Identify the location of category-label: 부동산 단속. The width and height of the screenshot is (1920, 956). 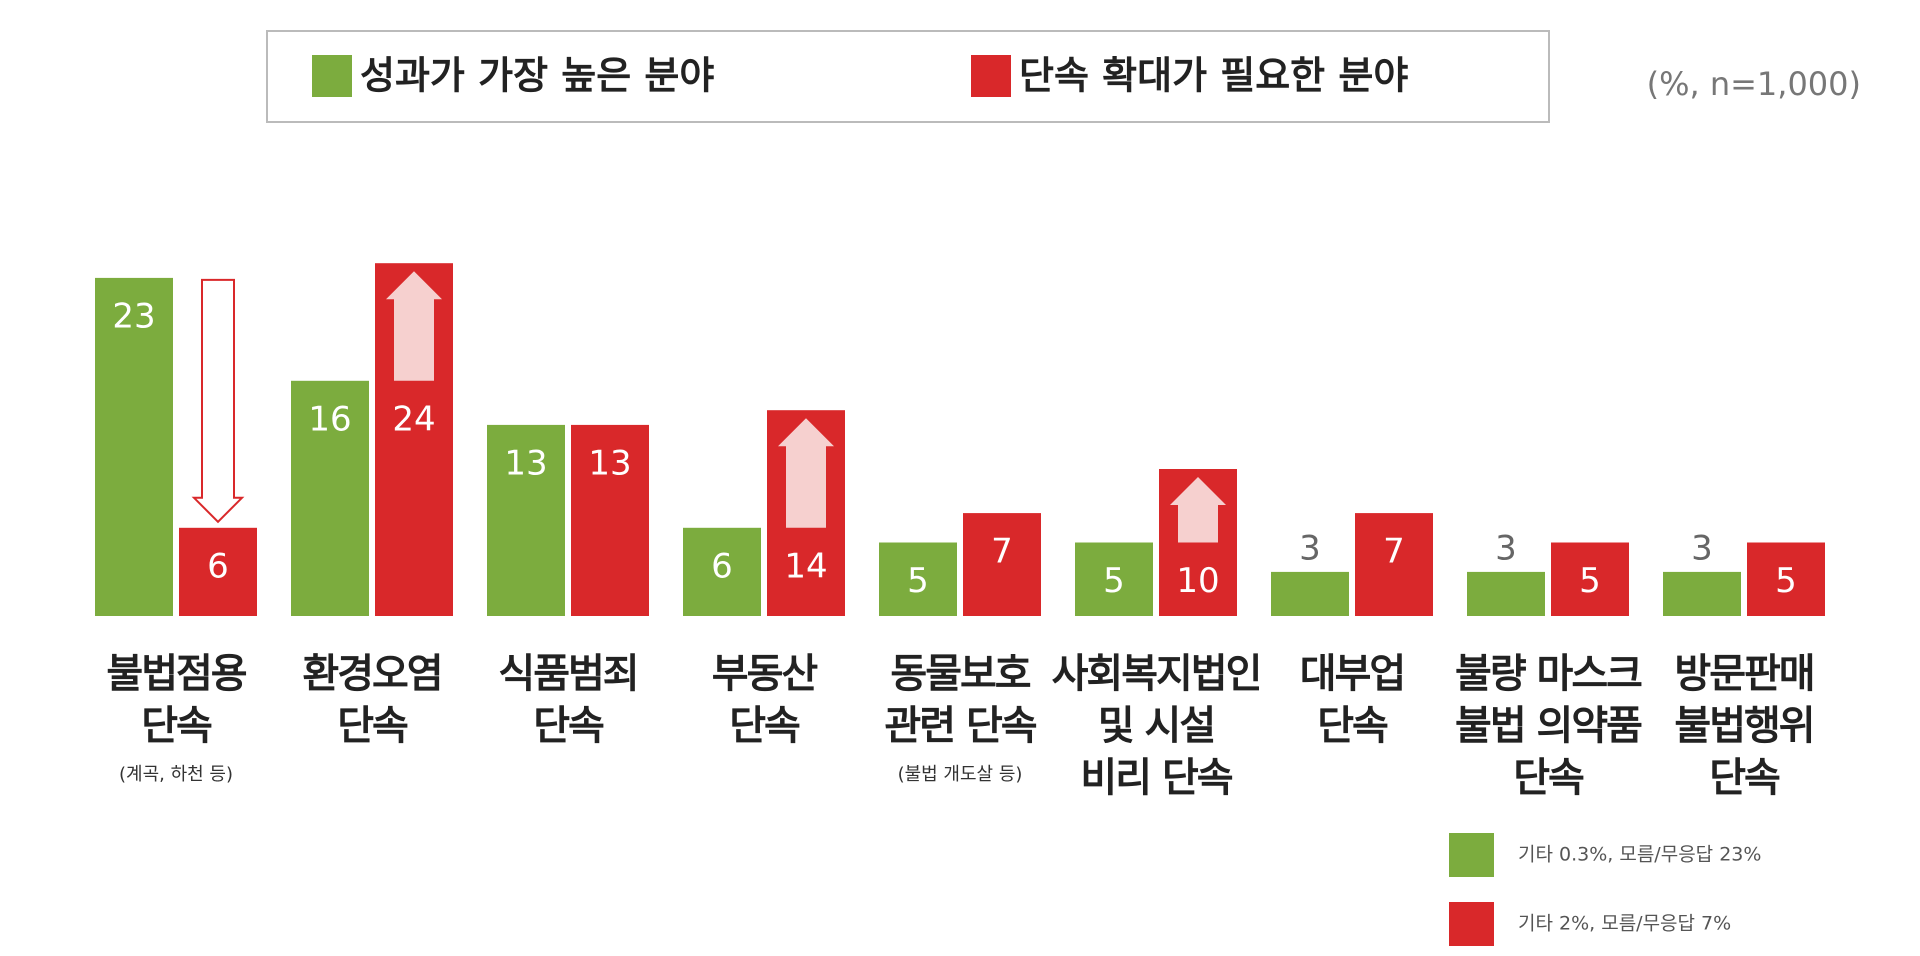
(764, 700).